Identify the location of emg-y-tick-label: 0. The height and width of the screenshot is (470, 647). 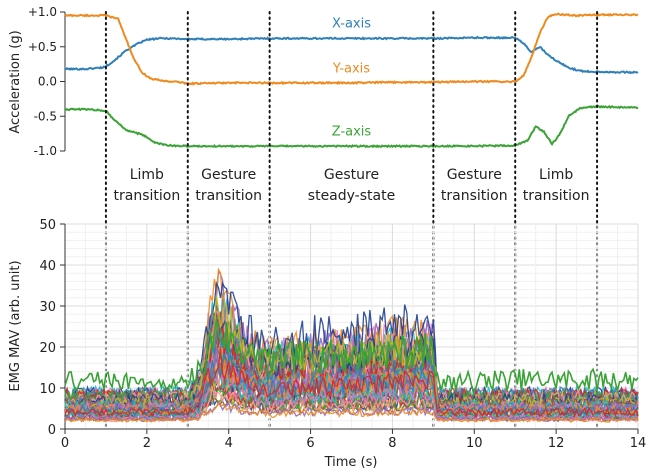
(52, 430).